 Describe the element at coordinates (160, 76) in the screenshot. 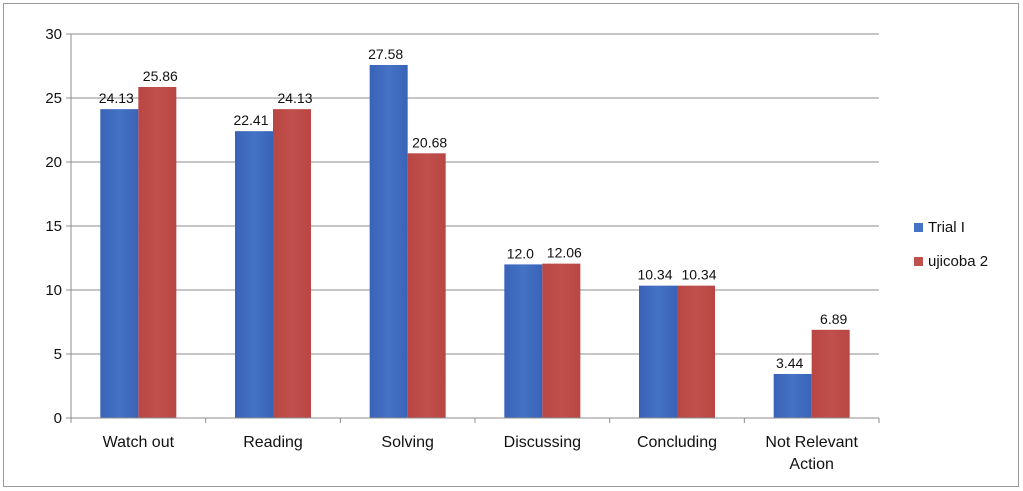

I see `data-label: 25.86` at that location.